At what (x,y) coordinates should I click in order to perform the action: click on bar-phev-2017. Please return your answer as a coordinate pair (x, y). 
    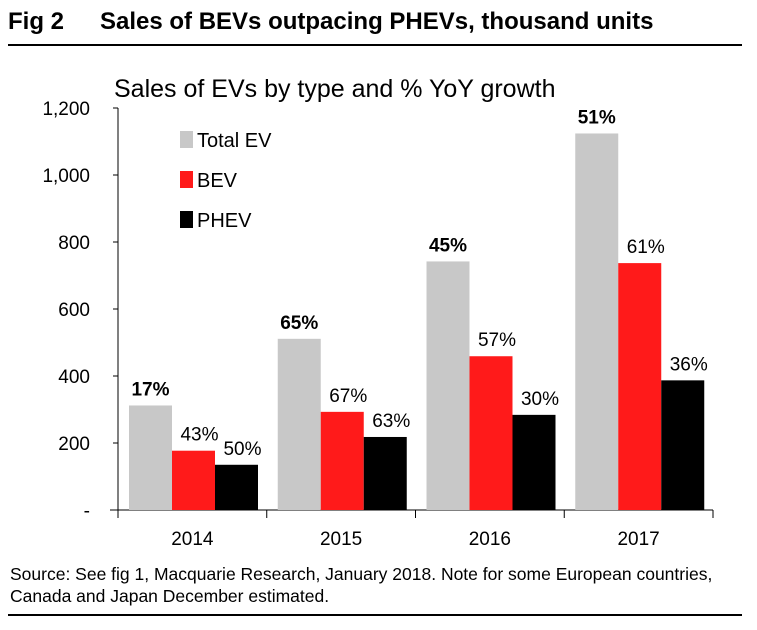
    Looking at the image, I should click on (683, 445).